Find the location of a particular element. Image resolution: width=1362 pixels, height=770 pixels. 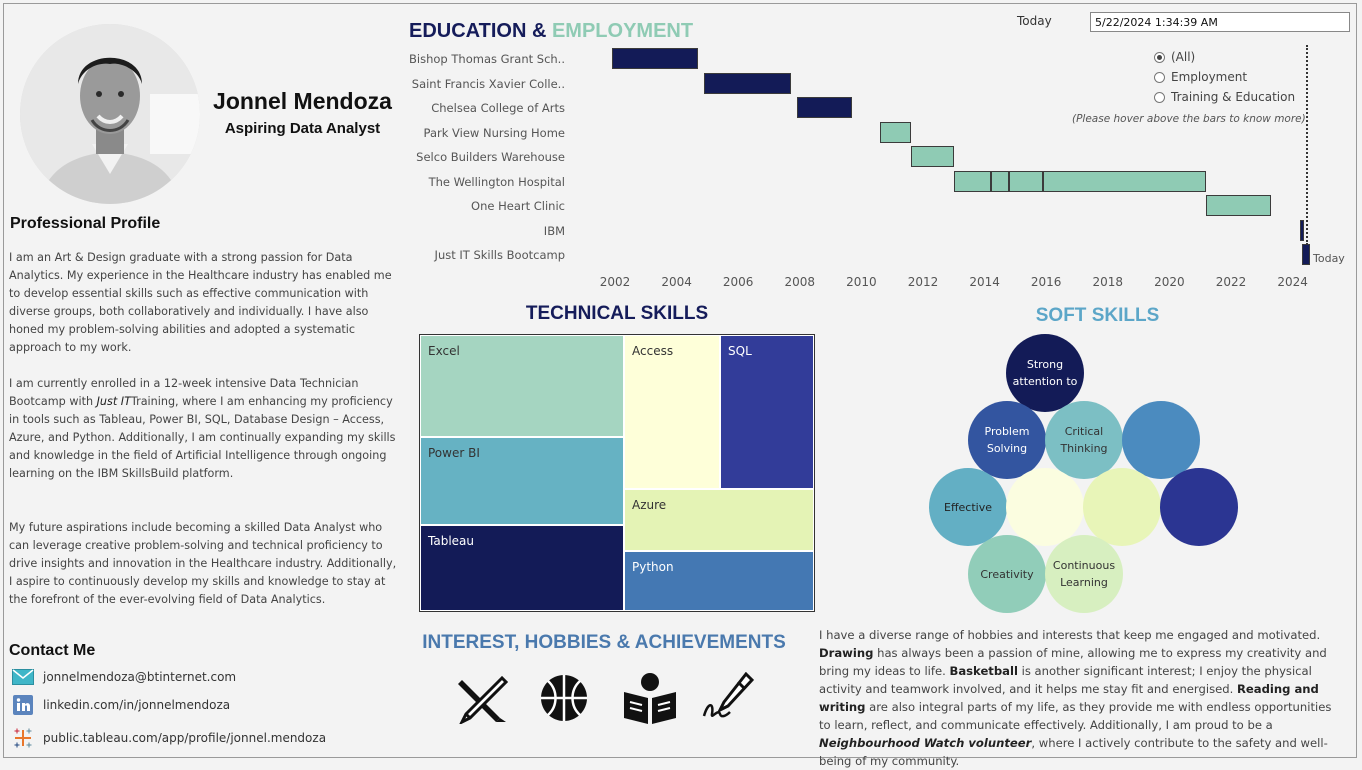

timeline-row-label: Bishop Thomas Grant Sch.. is located at coordinates (487, 59).